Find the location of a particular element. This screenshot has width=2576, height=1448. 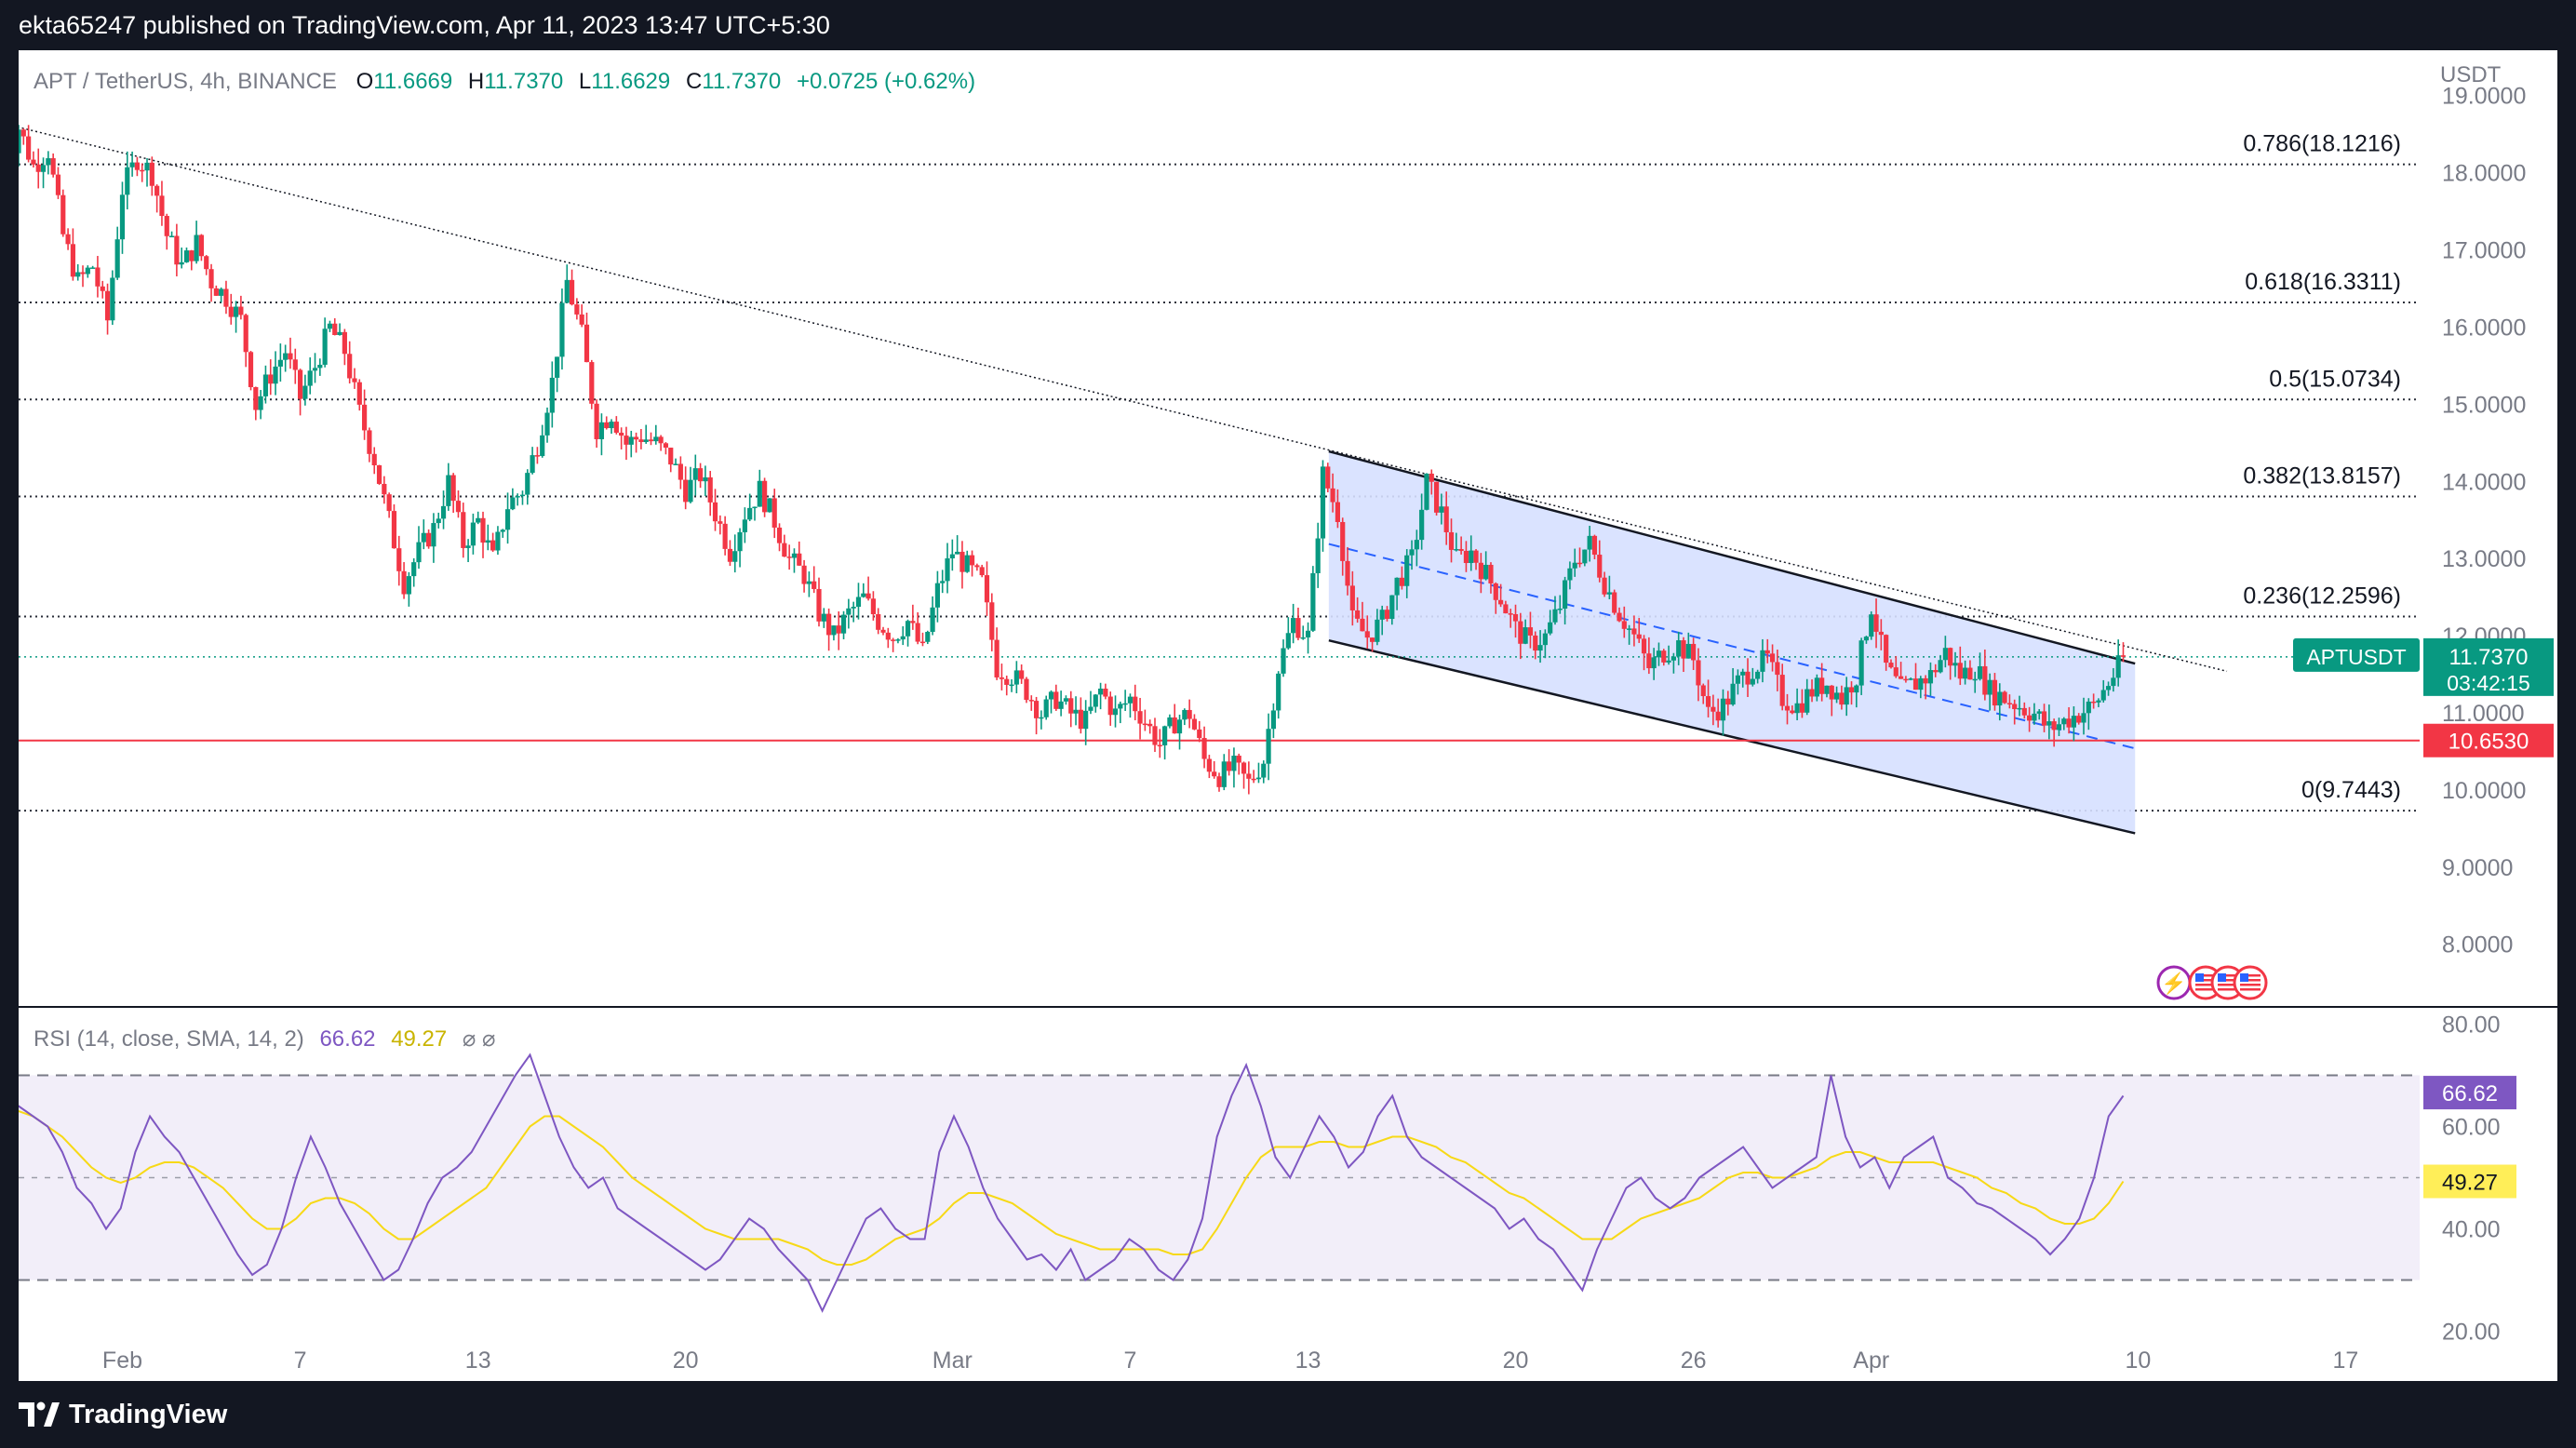

rsi-label: RSI (14, close, SMA, 14, 2) is located at coordinates (169, 1039).